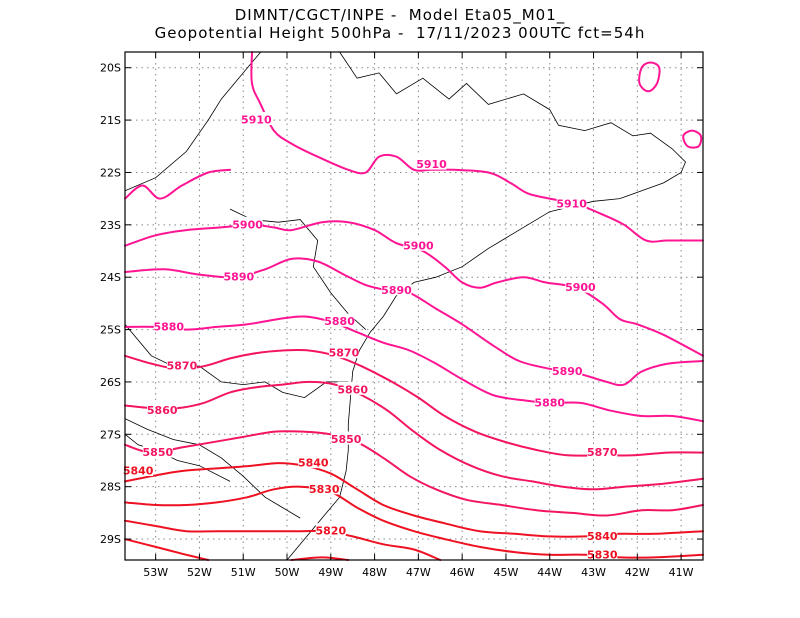 The width and height of the screenshot is (800, 618). I want to click on contour-label: 5820, so click(330, 531).